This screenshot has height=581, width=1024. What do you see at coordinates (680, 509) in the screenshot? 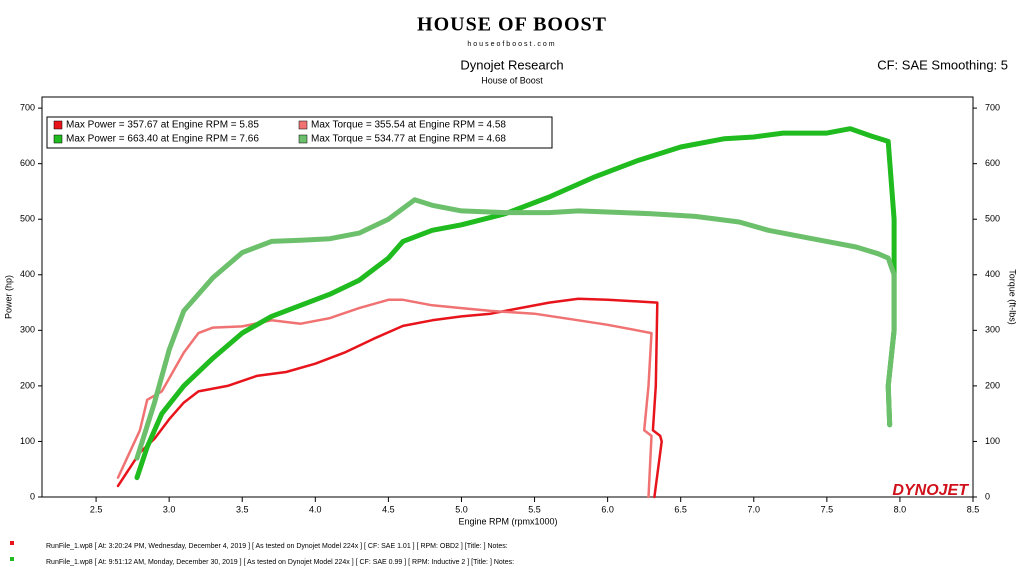
I see `x-tick-label: 6.5` at bounding box center [680, 509].